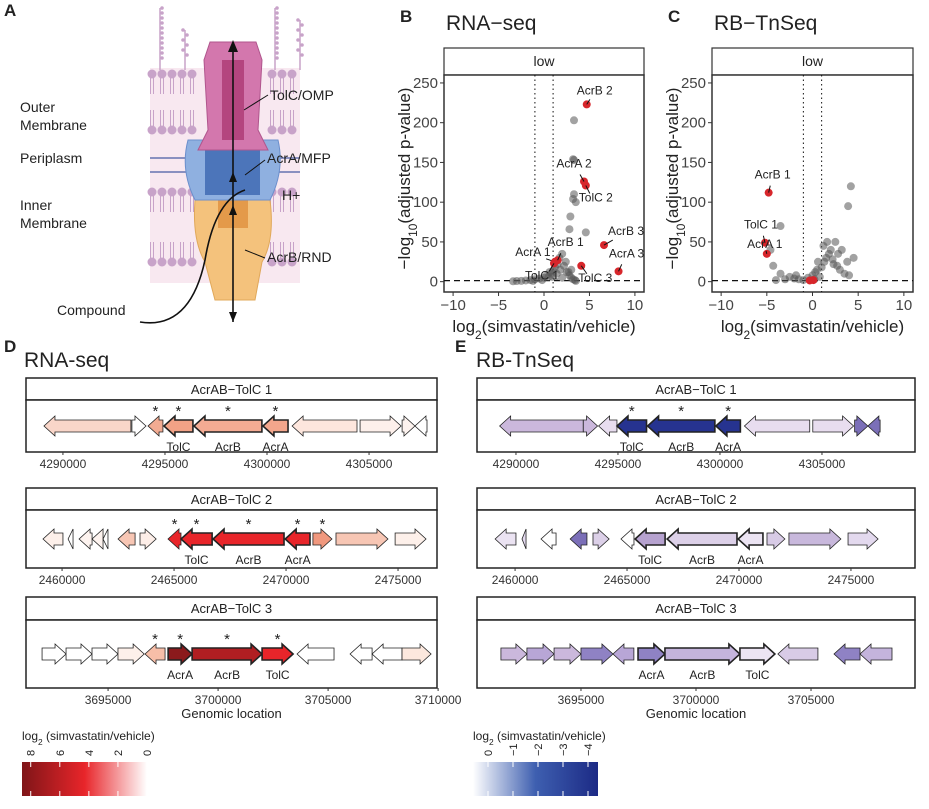 Image resolution: width=929 pixels, height=809 pixels. I want to click on color-bar-label: 4, so click(90, 753).